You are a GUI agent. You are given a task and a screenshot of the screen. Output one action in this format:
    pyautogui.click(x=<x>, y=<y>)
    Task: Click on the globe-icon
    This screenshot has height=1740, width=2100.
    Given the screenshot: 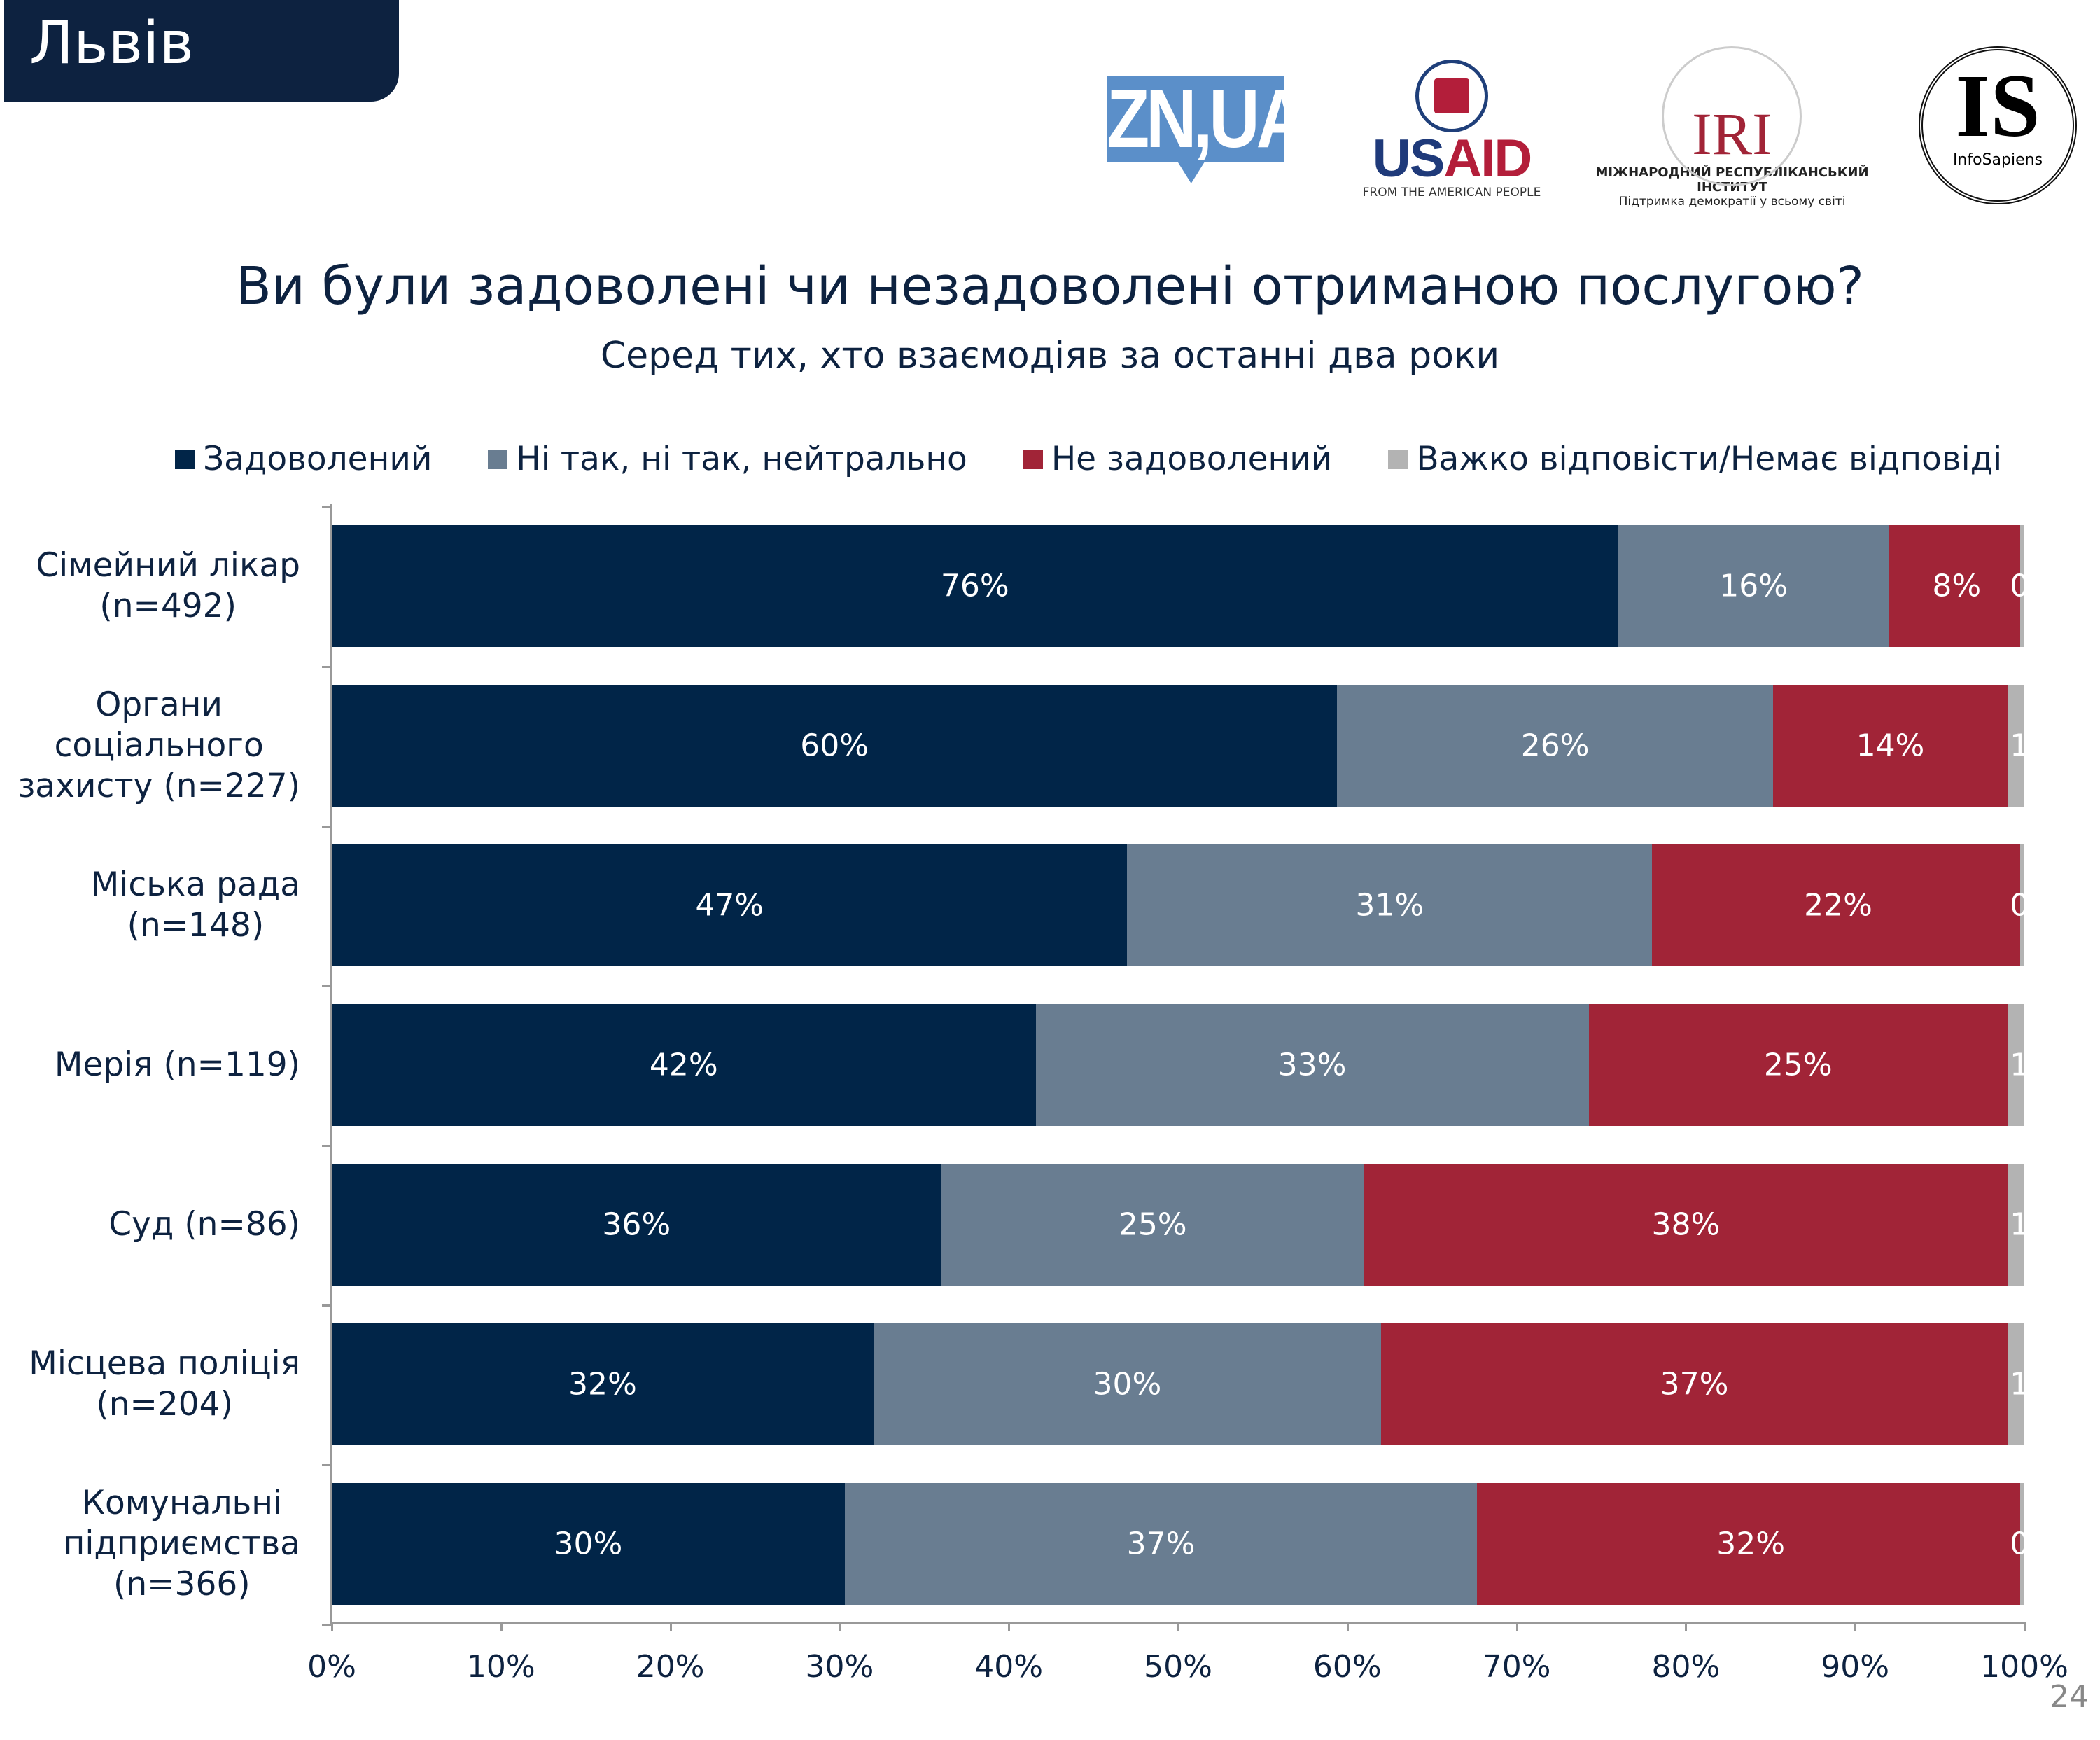 What is the action you would take?
    pyautogui.click(x=1732, y=116)
    